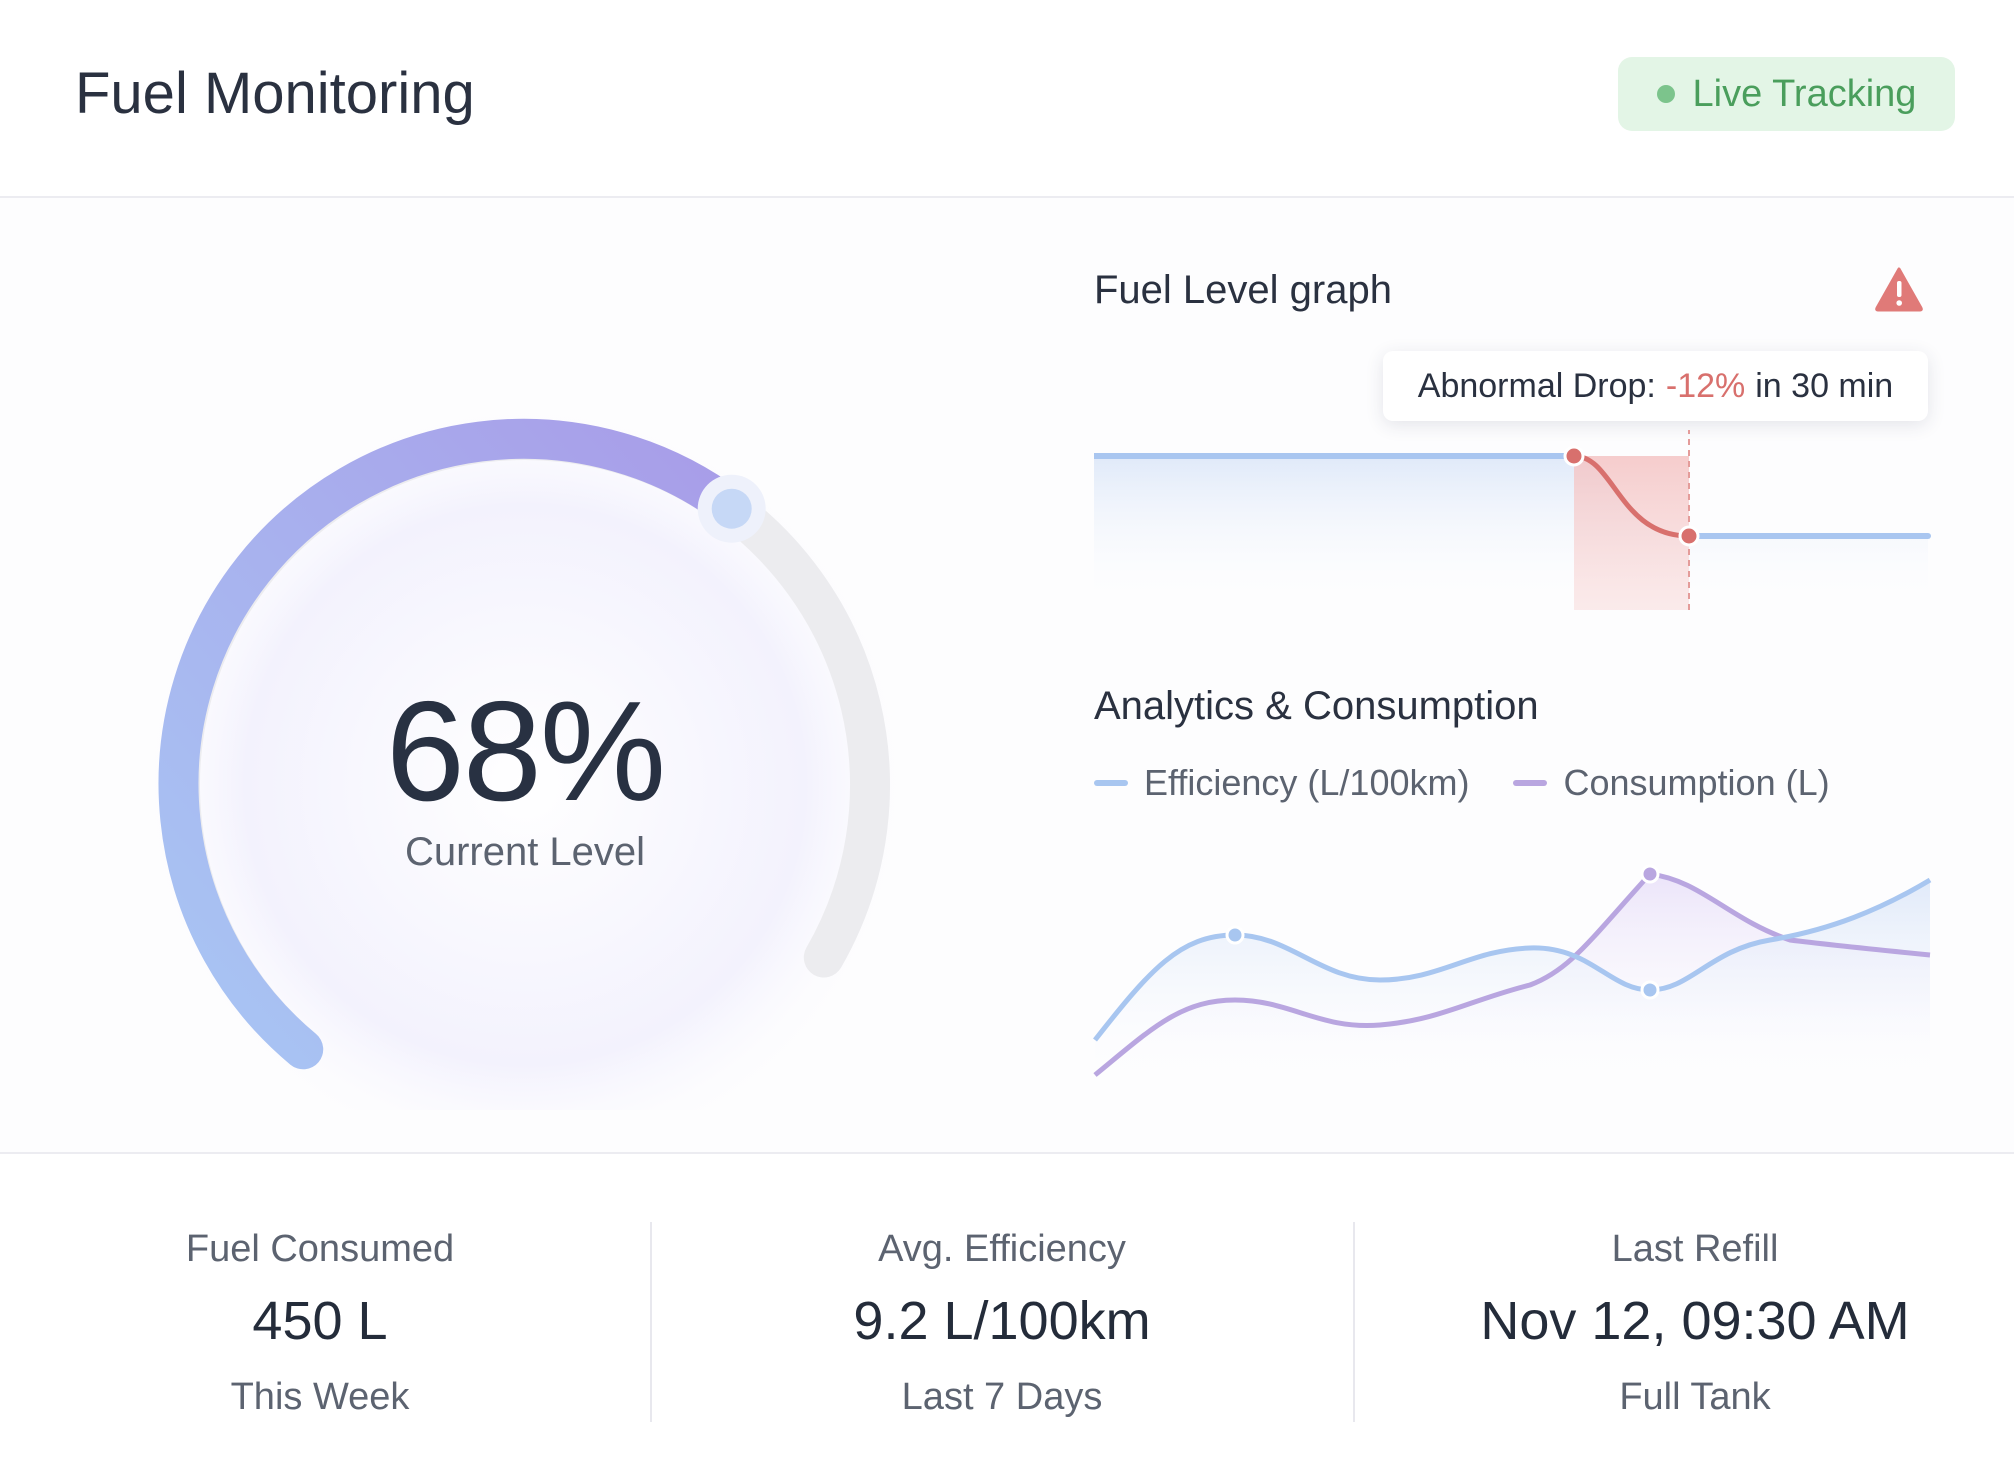  What do you see at coordinates (1650, 874) in the screenshot?
I see `consumption-point-peak` at bounding box center [1650, 874].